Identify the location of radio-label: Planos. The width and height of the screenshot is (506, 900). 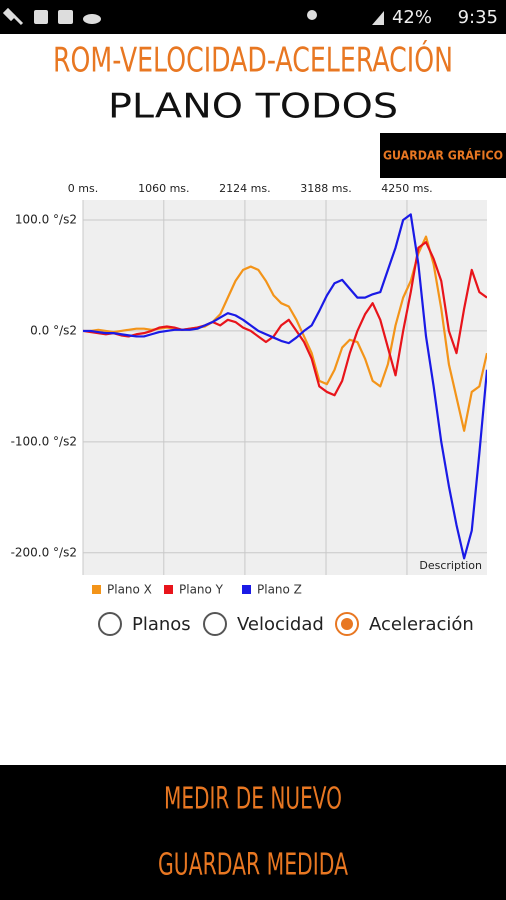
(161, 624).